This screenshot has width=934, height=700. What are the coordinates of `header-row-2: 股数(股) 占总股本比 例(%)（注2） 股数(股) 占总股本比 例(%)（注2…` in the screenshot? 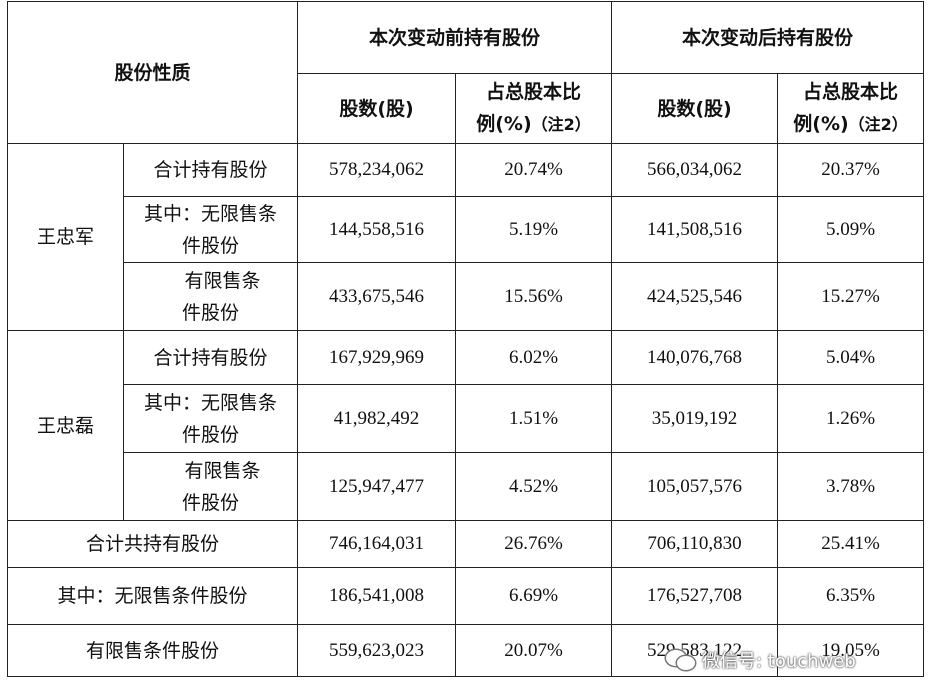 It's located at (466, 108).